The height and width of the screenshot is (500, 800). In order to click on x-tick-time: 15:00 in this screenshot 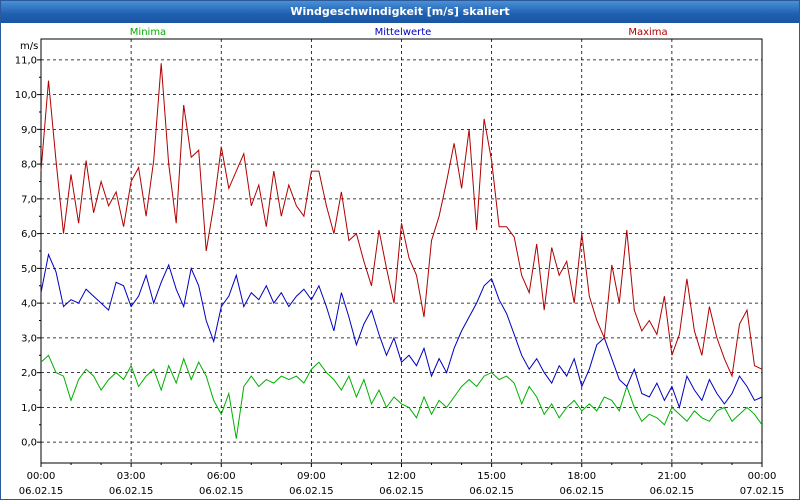, I will do `click(491, 476)`.